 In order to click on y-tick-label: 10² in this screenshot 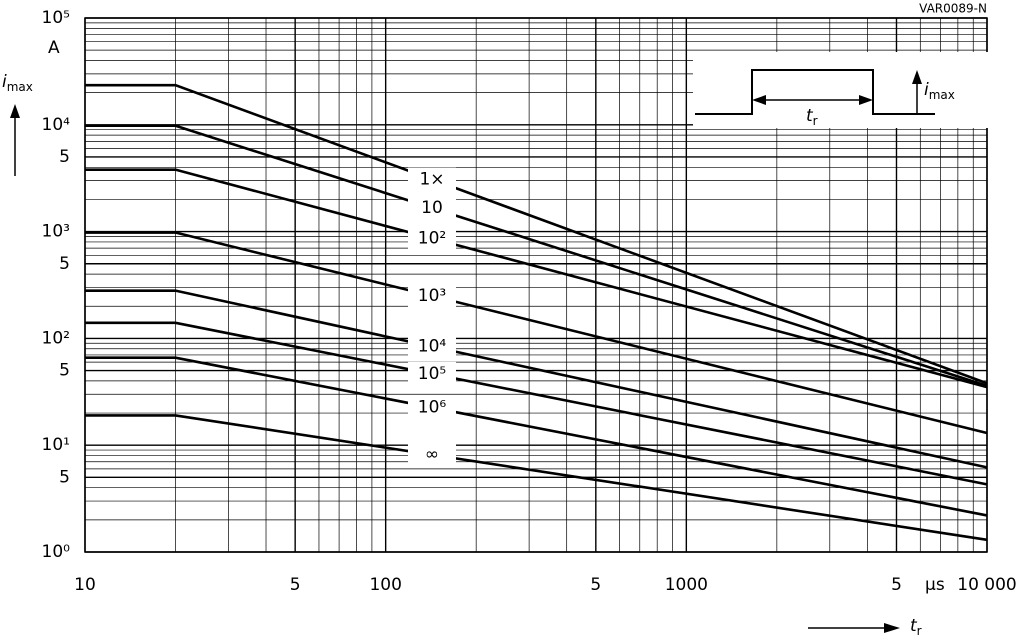, I will do `click(56, 338)`.